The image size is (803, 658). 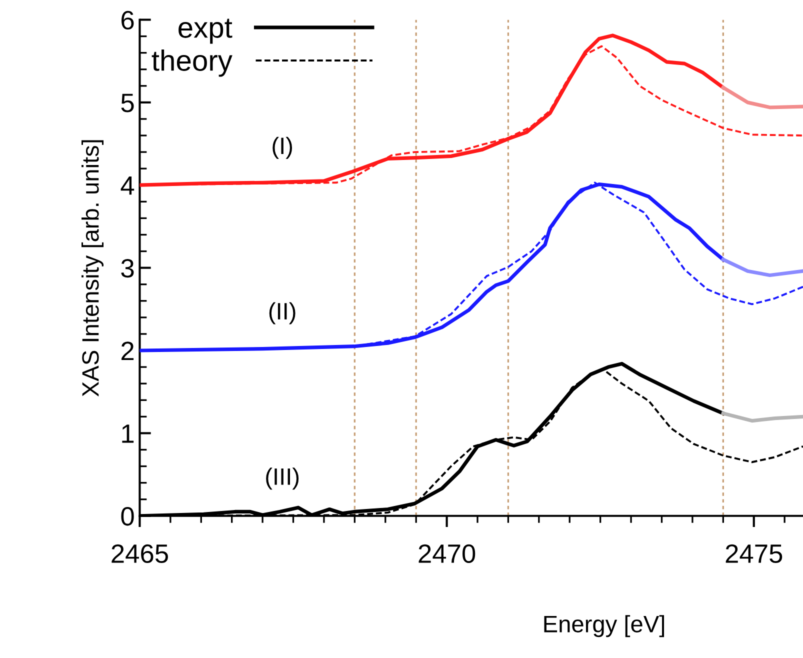 I want to click on annotation: (I), so click(x=282, y=147).